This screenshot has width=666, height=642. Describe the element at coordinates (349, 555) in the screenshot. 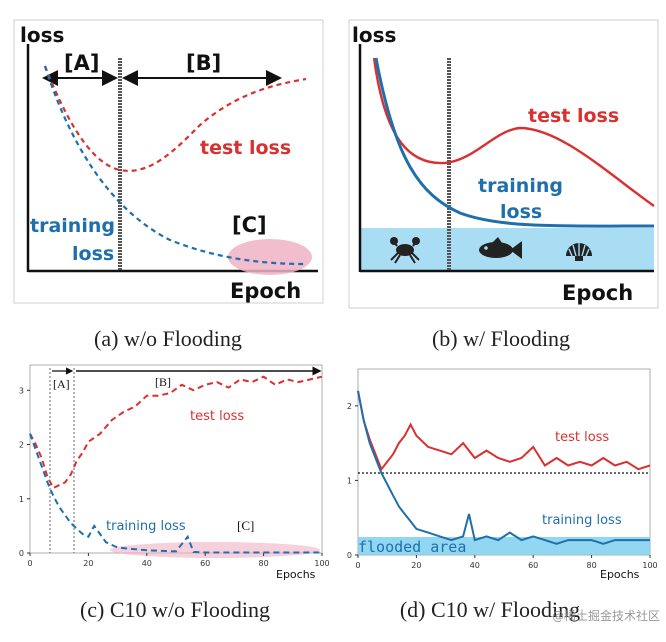

I see `panel-d-y-tick-label: 0` at that location.